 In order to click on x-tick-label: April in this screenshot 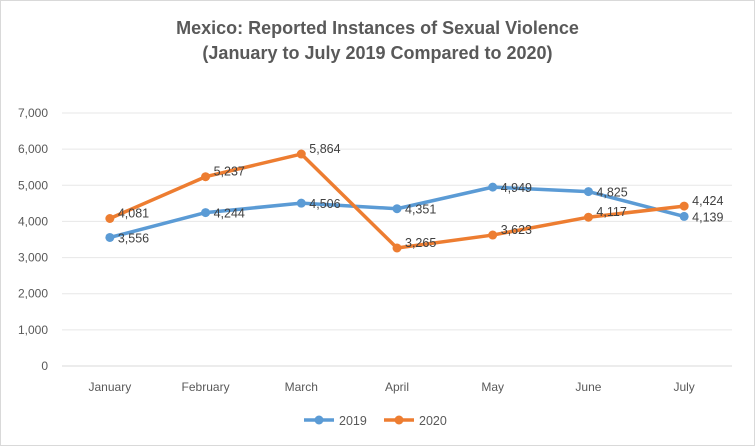, I will do `click(397, 387)`.